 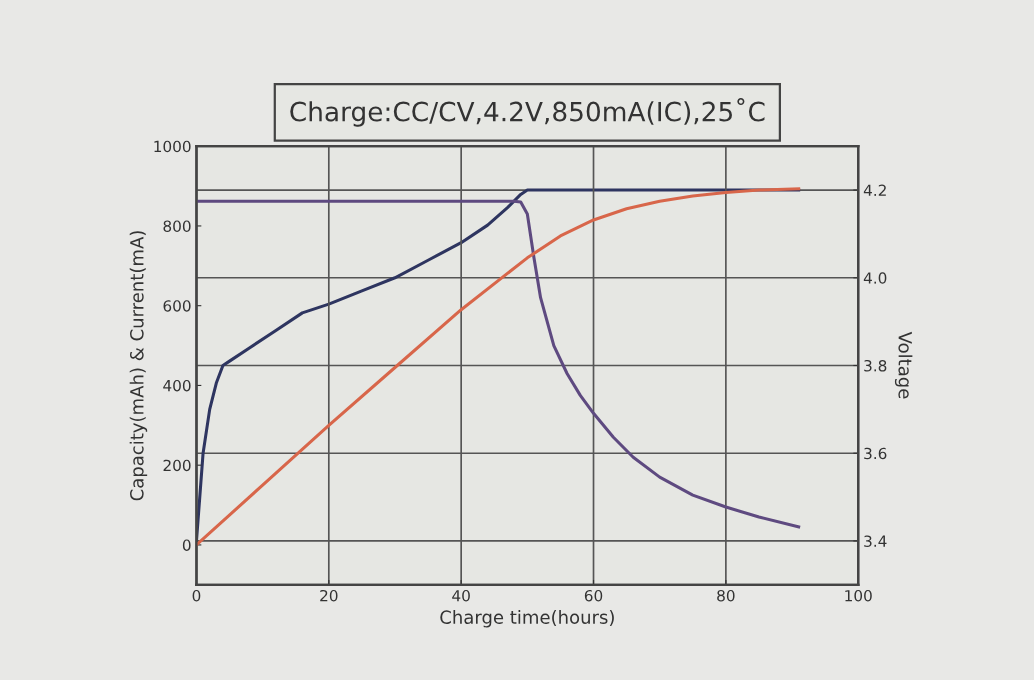 What do you see at coordinates (875, 541) in the screenshot?
I see `y2-tick-label: 3.4` at bounding box center [875, 541].